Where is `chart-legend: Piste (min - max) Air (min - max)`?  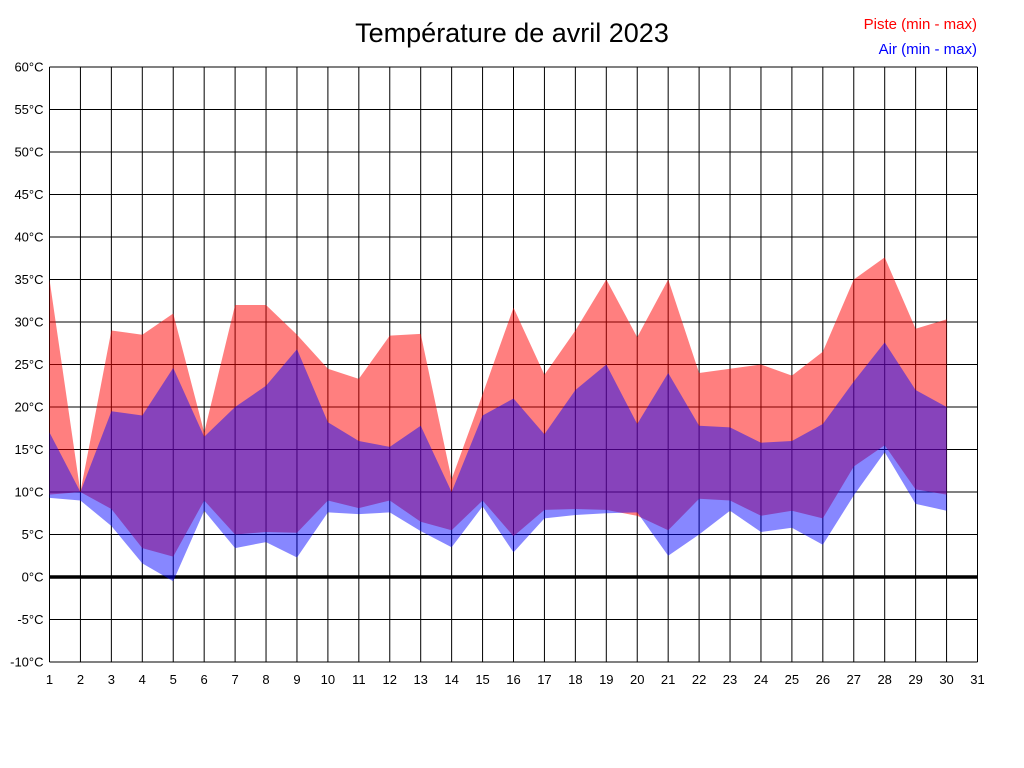
chart-legend: Piste (min - max) Air (min - max) is located at coordinates (920, 37).